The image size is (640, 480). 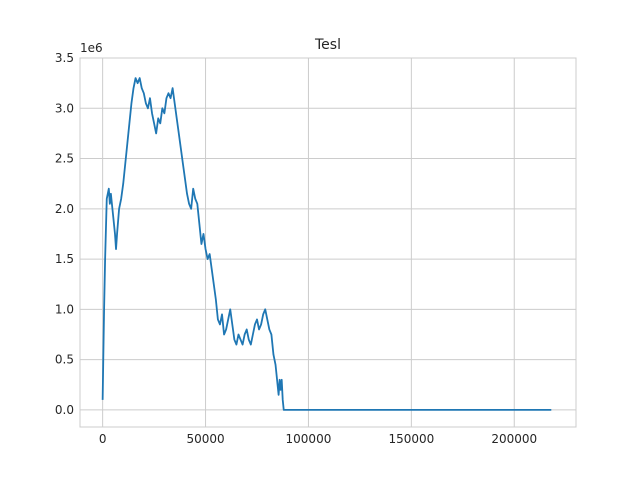 What do you see at coordinates (327, 45) in the screenshot?
I see `chart-title: Tesl` at bounding box center [327, 45].